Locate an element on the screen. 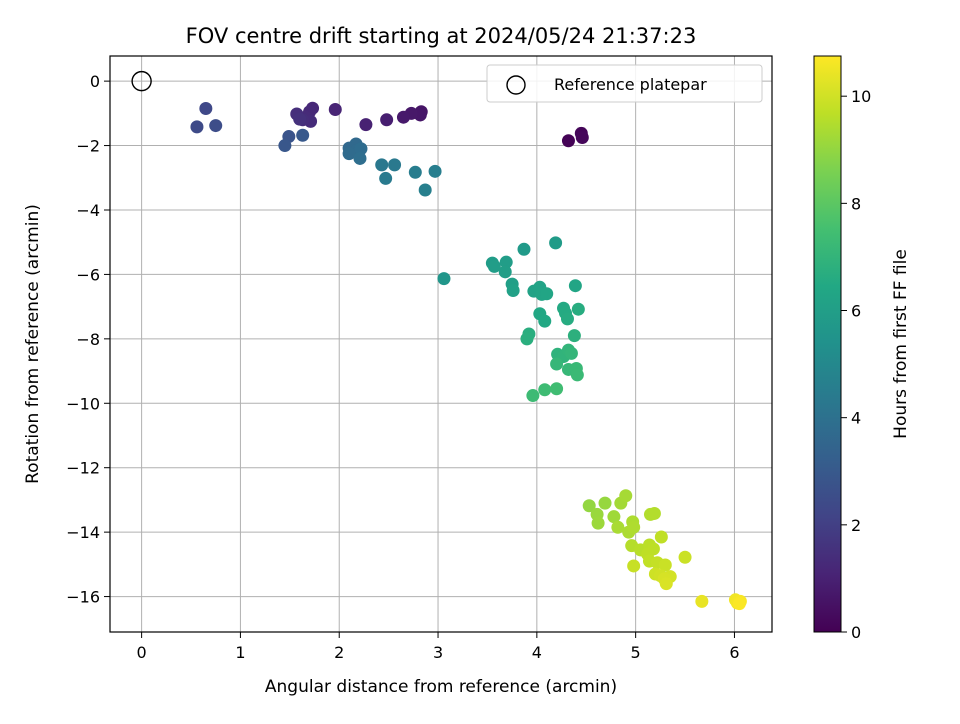 Image resolution: width=960 pixels, height=724 pixels. y-tick-label: −6 is located at coordinates (88, 274).